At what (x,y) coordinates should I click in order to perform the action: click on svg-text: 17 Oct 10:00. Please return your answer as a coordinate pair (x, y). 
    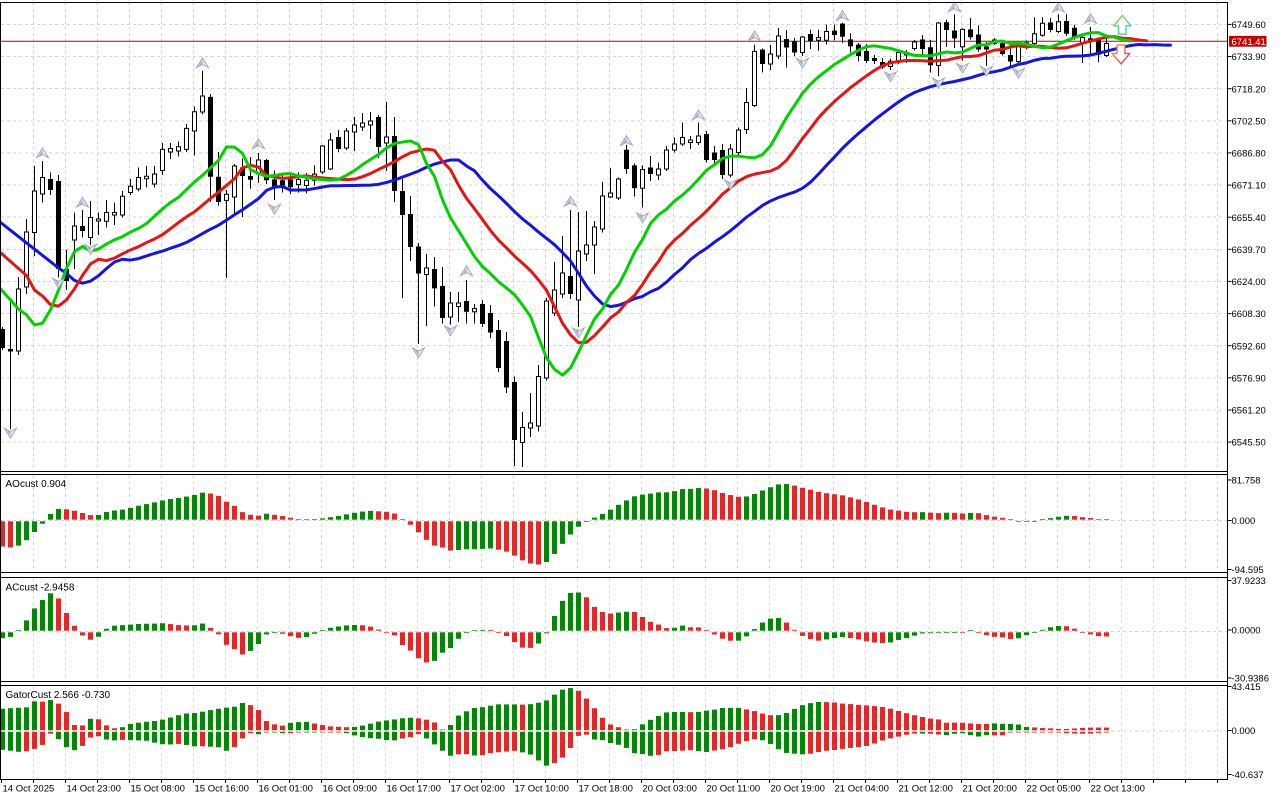
    Looking at the image, I should click on (542, 789).